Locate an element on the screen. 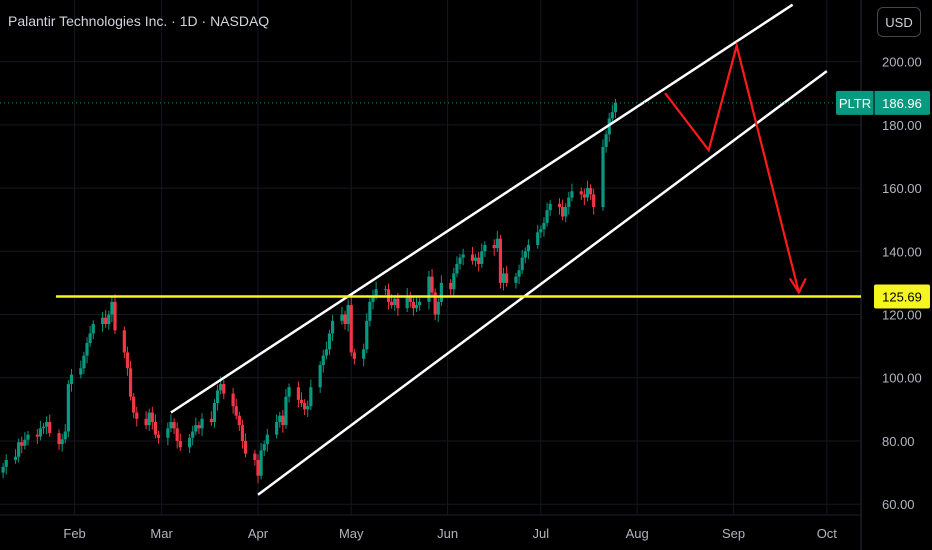 The image size is (932, 550). x-tick-label: Apr is located at coordinates (258, 533).